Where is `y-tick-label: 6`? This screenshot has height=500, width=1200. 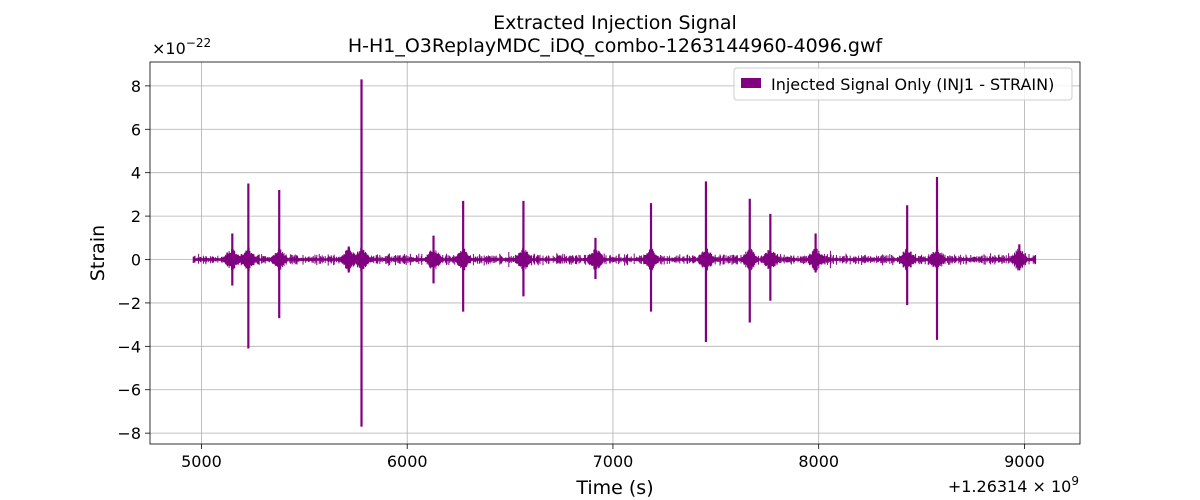 y-tick-label: 6 is located at coordinates (136, 129).